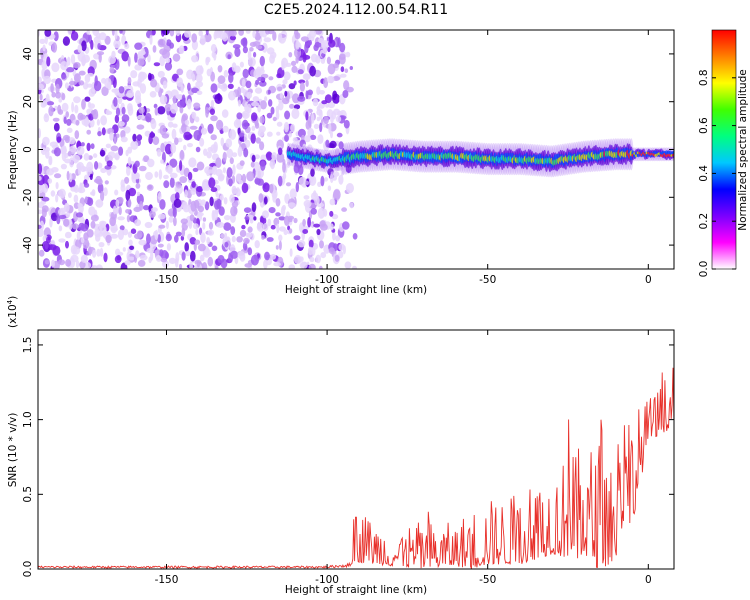 The image size is (750, 600). What do you see at coordinates (167, 280) in the screenshot?
I see `x-tick-label: -150` at bounding box center [167, 280].